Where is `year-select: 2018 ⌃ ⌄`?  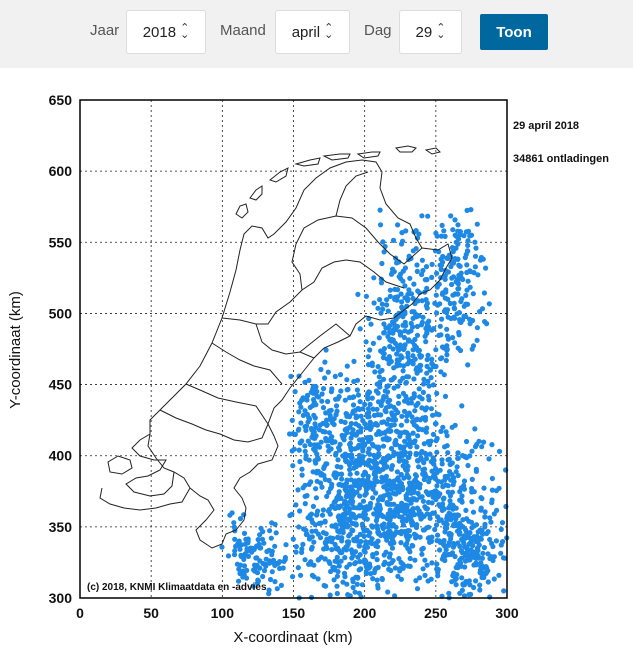 year-select: 2018 ⌃ ⌄ is located at coordinates (166, 32).